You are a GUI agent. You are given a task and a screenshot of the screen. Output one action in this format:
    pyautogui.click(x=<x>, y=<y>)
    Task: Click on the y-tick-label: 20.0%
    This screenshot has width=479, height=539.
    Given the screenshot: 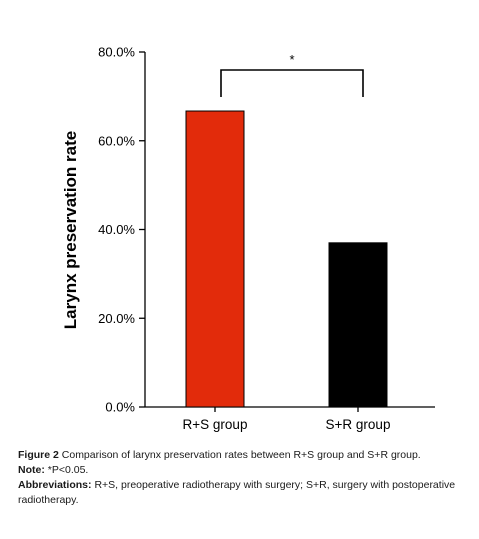 What is the action you would take?
    pyautogui.click(x=116, y=318)
    